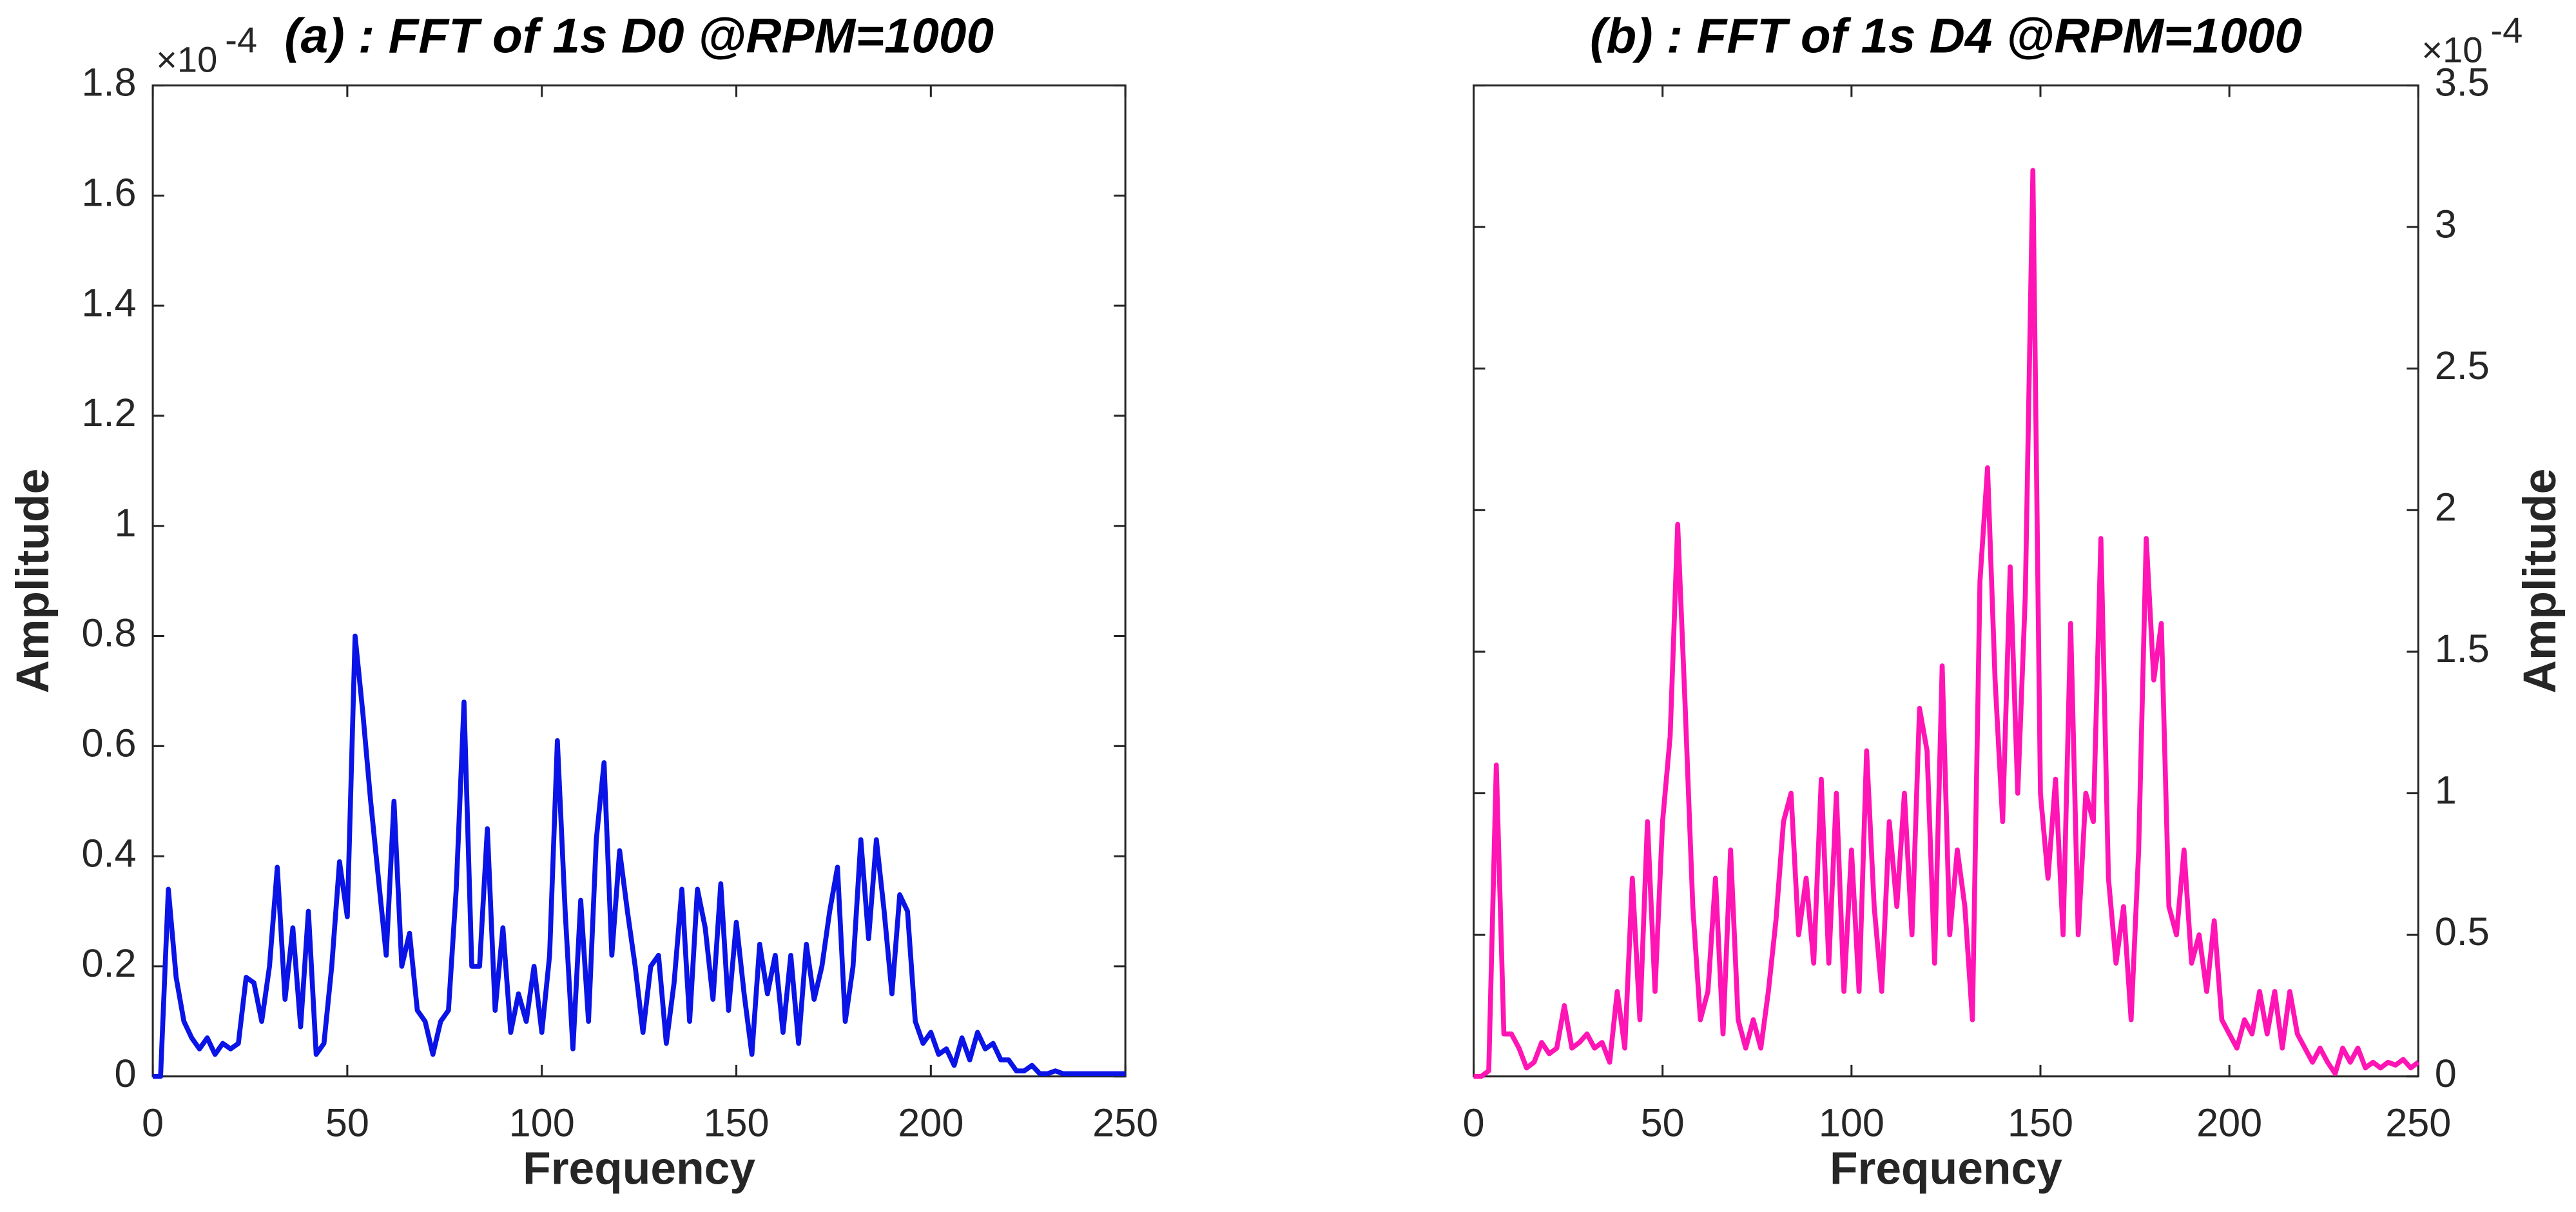 This screenshot has height=1212, width=2576. What do you see at coordinates (109, 853) in the screenshot?
I see `y-tick-label: 0.4` at bounding box center [109, 853].